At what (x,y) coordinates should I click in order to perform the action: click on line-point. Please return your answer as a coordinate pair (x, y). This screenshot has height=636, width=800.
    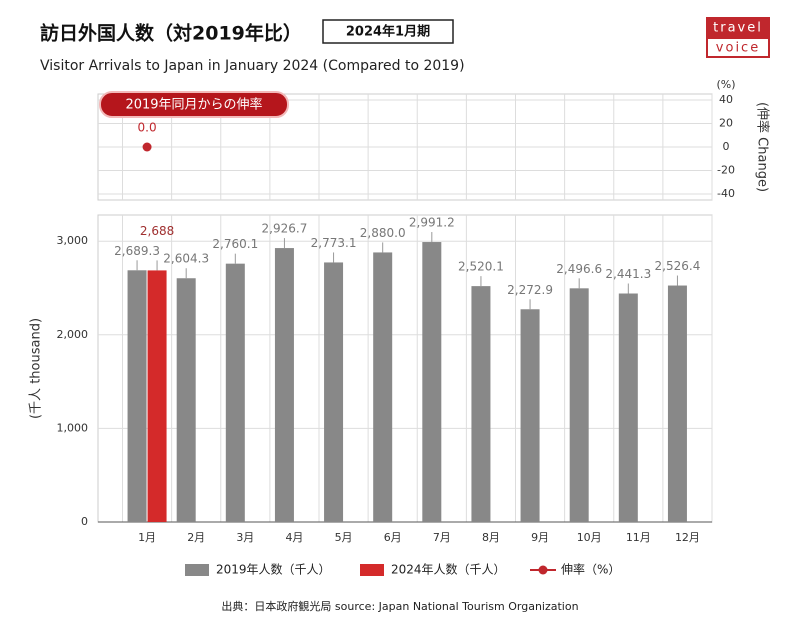
    Looking at the image, I should click on (147, 147).